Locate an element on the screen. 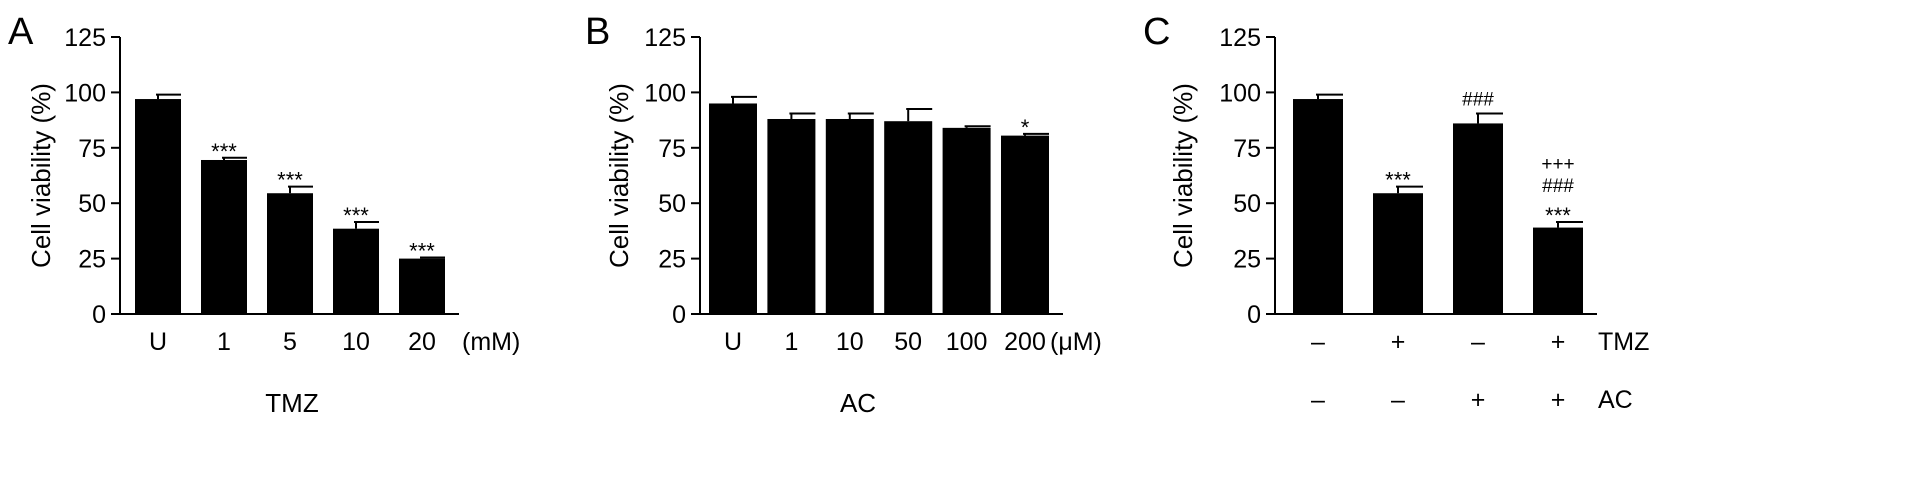 This screenshot has width=1913, height=496. x-tick-label: 200 is located at coordinates (1025, 342).